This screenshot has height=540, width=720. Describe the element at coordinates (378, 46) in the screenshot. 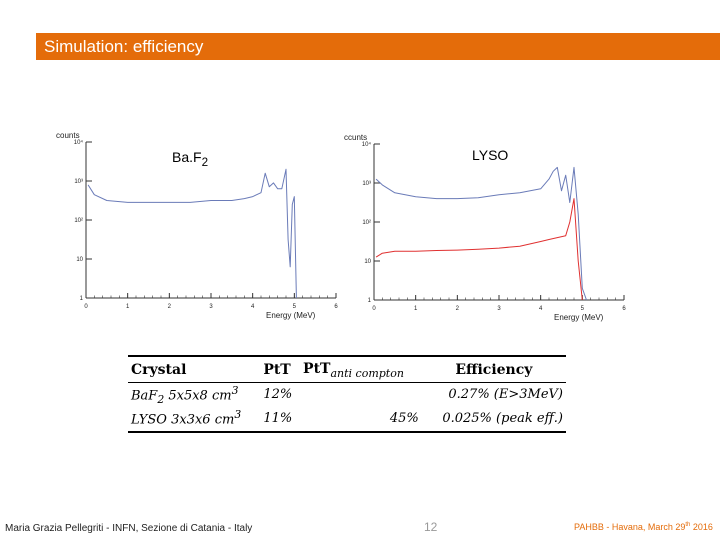

I see `title-bar: Simulation: efficiency` at that location.